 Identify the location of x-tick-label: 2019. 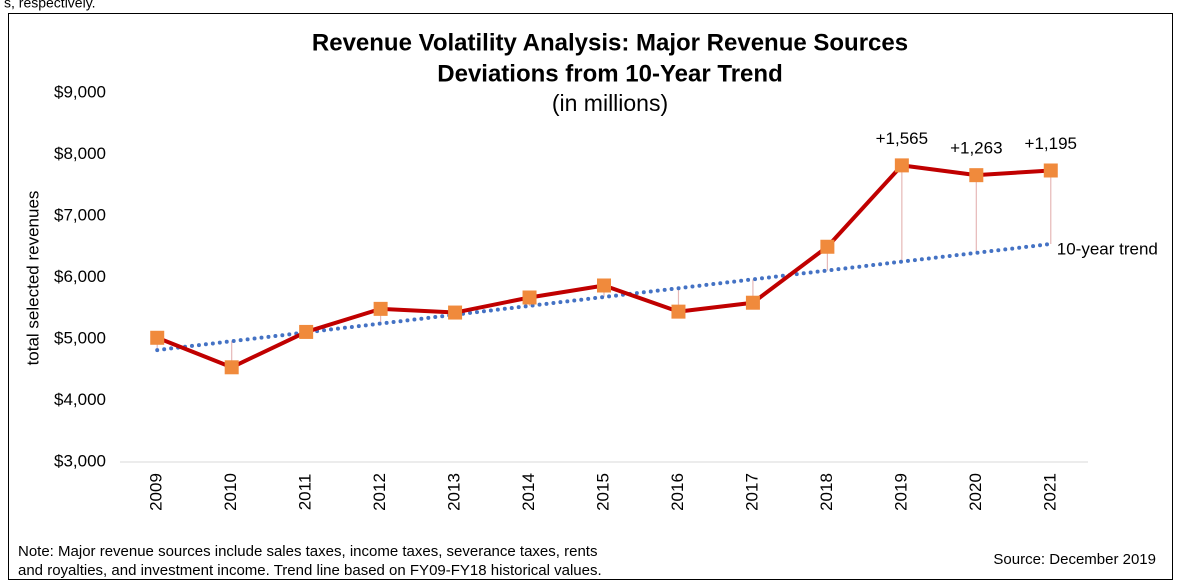
(900, 492).